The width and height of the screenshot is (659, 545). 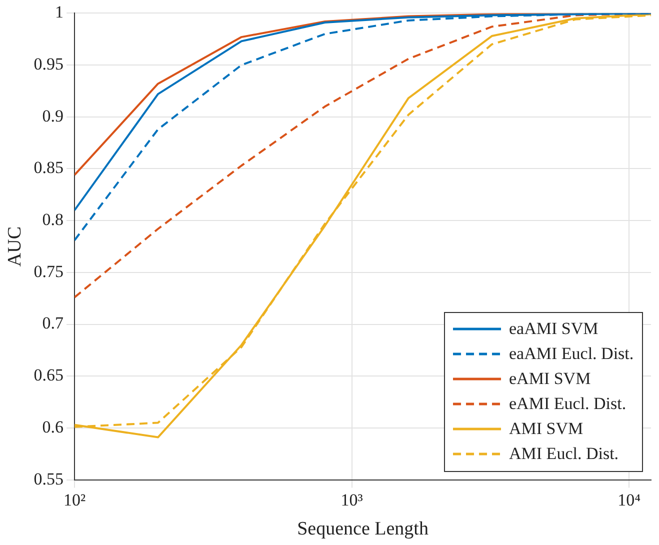 What do you see at coordinates (550, 379) in the screenshot?
I see `legend-label: eAMI SVM` at bounding box center [550, 379].